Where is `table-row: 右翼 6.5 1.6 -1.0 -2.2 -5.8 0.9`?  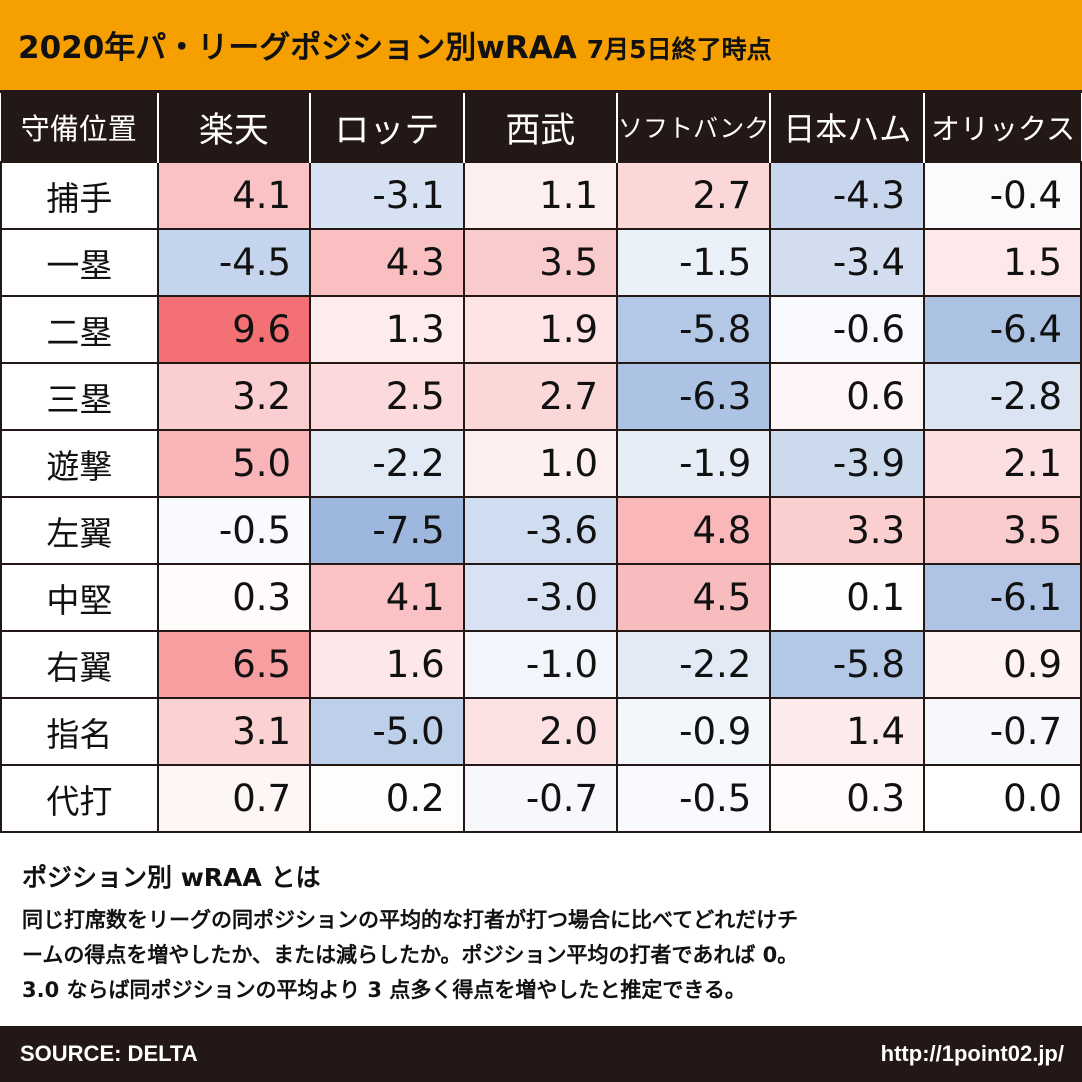
table-row: 右翼 6.5 1.6 -1.0 -2.2 -5.8 0.9 is located at coordinates (541, 664).